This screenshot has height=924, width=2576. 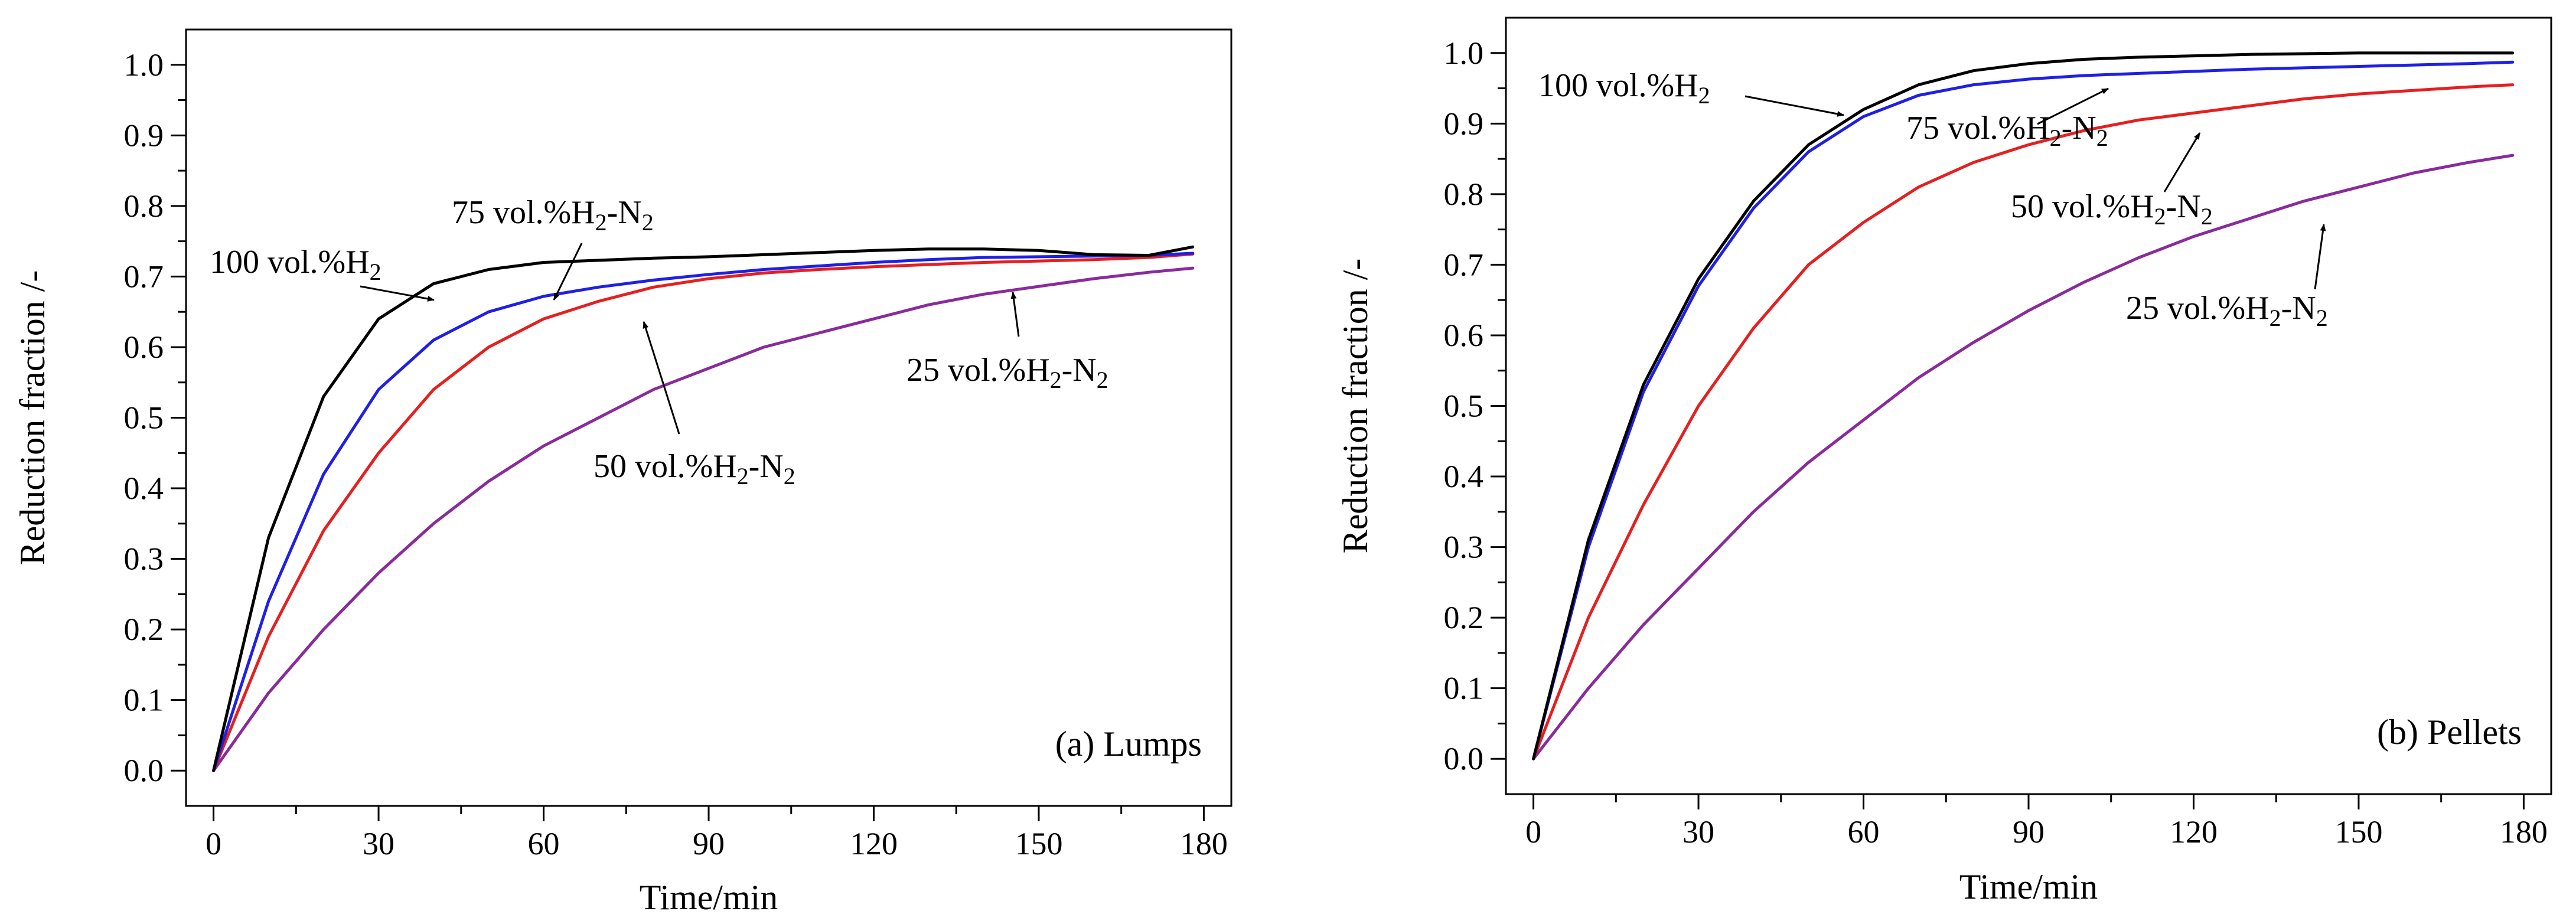 I want to click on panel-label: (b) Pellets, so click(x=2450, y=732).